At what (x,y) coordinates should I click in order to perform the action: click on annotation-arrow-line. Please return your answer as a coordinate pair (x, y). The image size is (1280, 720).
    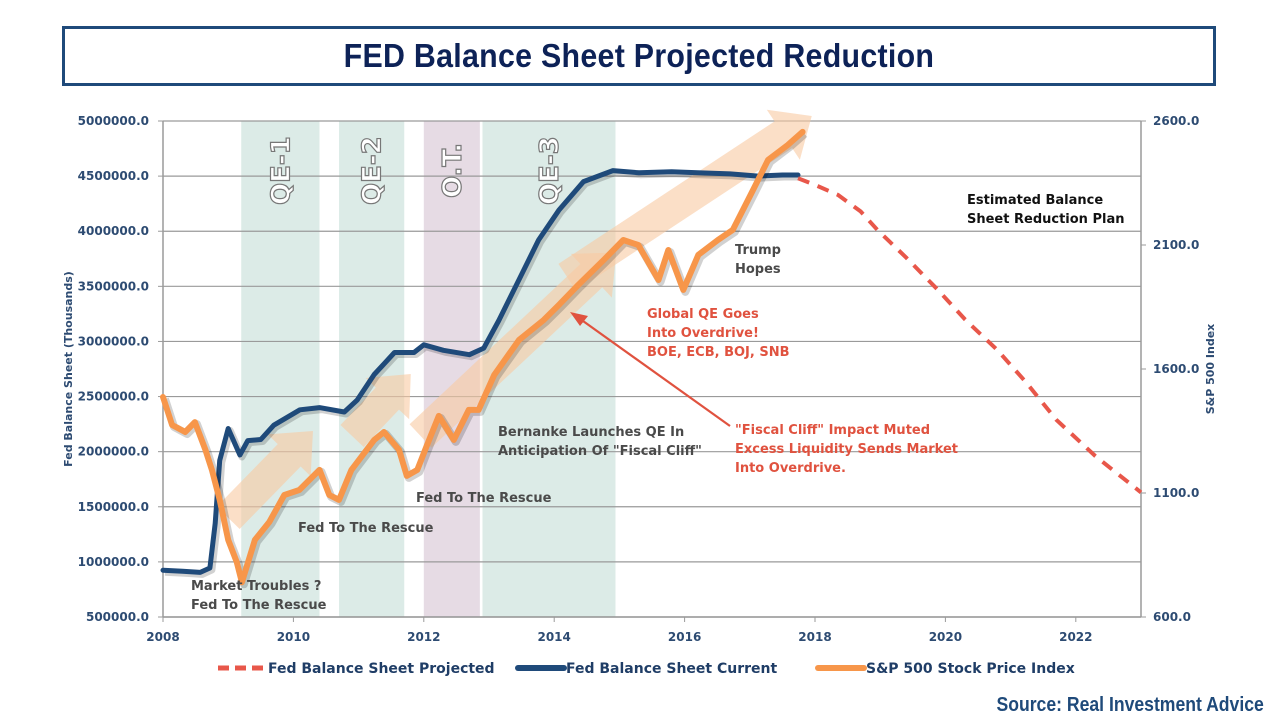
    Looking at the image, I should click on (653, 371).